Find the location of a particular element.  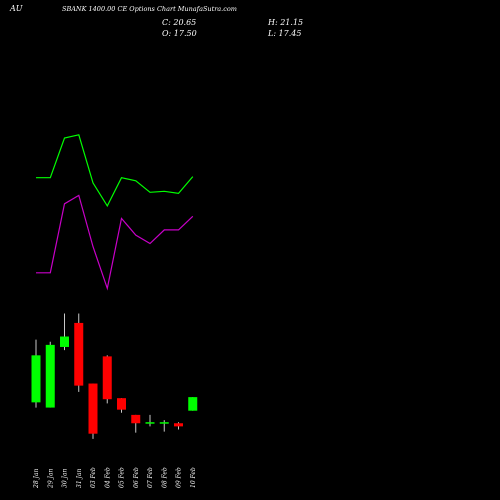

date-label: 29 Jan is located at coordinates (50, 478).